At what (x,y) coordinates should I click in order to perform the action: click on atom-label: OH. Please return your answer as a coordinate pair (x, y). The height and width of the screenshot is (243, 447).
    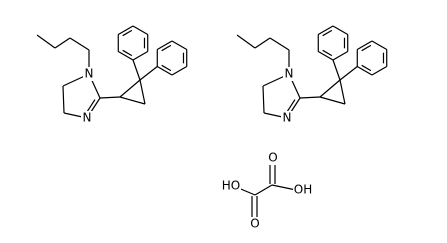
    Looking at the image, I should click on (303, 190).